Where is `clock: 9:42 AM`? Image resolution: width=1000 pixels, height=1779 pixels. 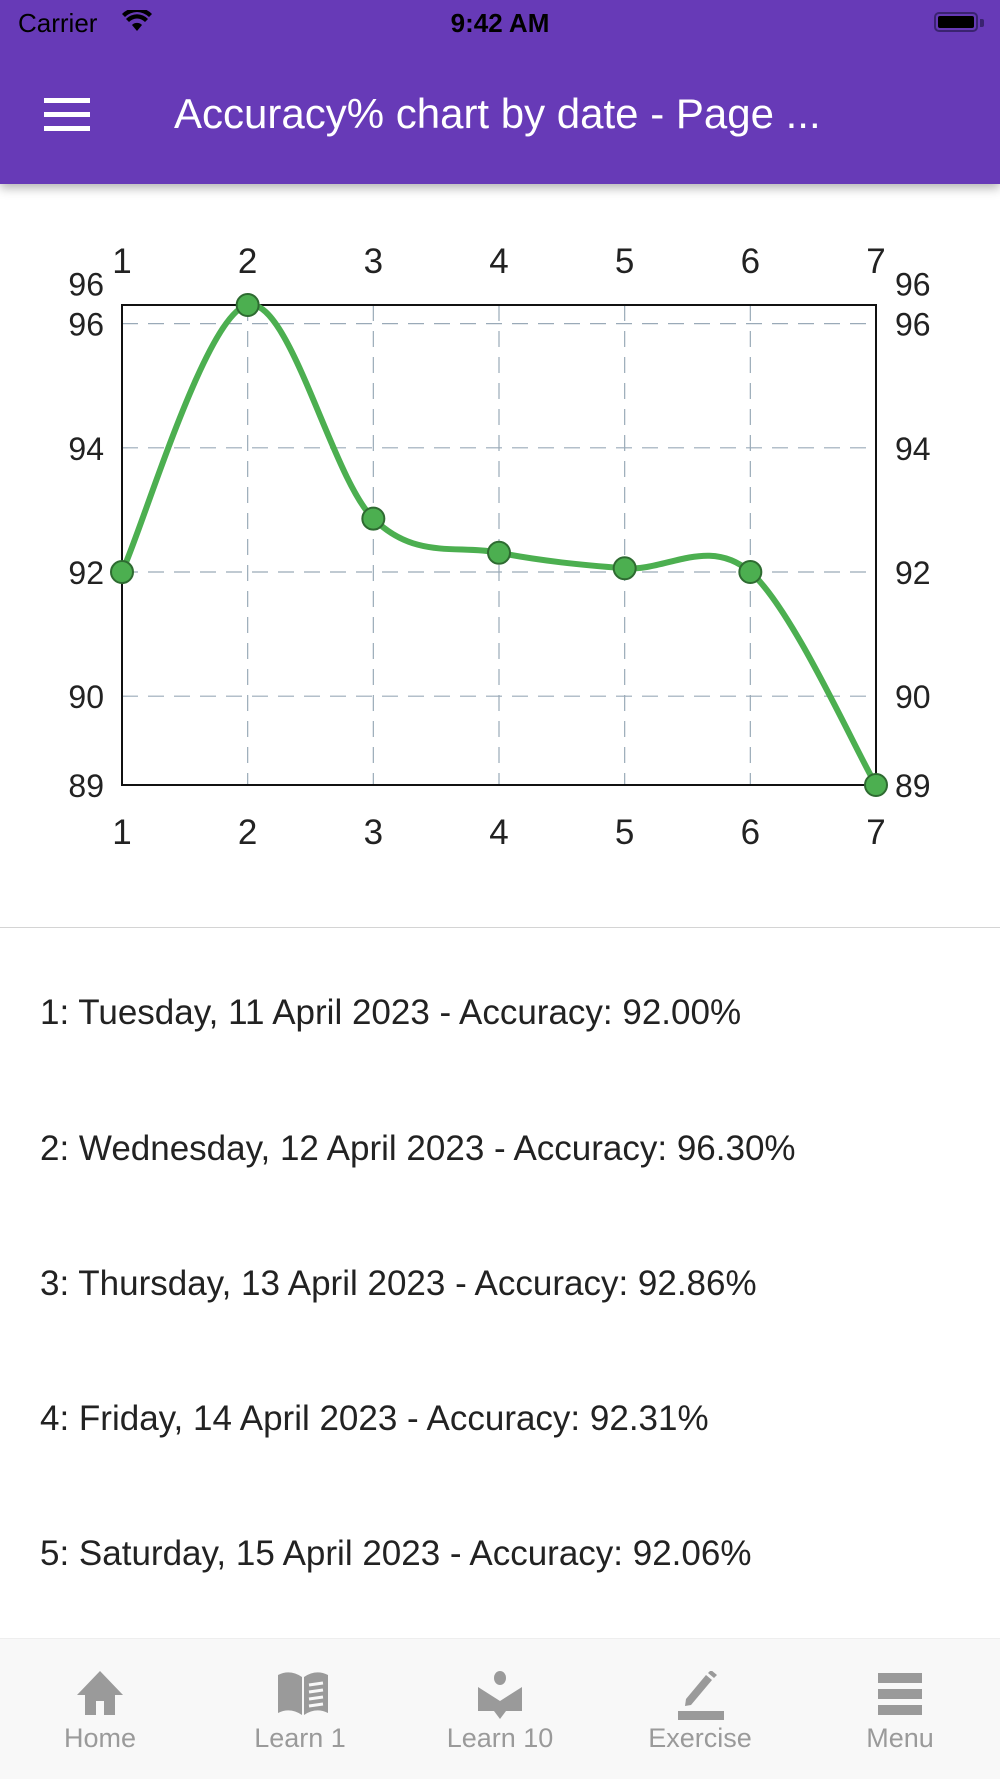
clock: 9:42 AM is located at coordinates (500, 23).